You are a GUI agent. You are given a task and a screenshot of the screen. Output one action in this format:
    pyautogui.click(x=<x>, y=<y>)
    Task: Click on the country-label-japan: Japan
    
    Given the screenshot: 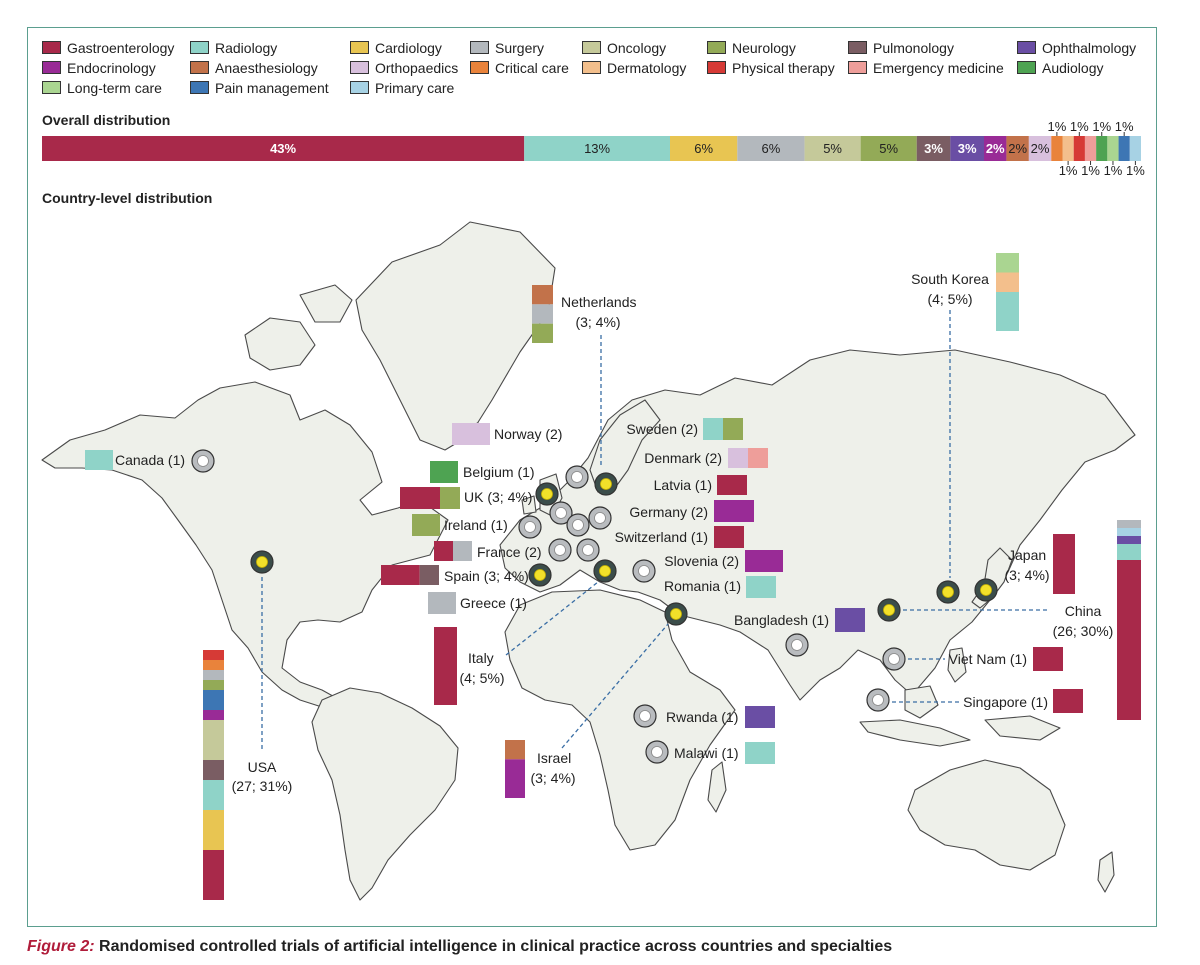 What is the action you would take?
    pyautogui.click(x=1027, y=555)
    